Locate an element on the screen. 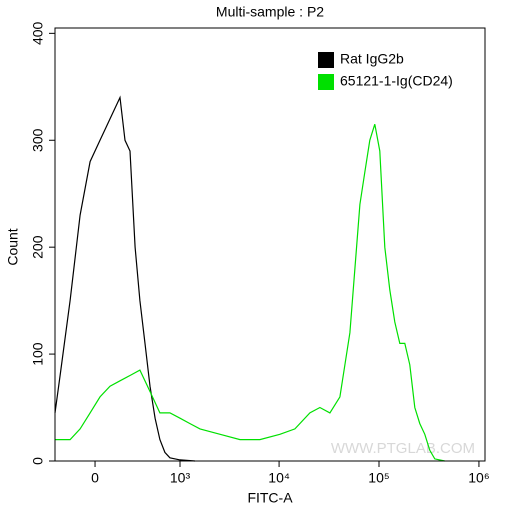 The image size is (505, 517). y-tick-label: 100 is located at coordinates (38, 354).